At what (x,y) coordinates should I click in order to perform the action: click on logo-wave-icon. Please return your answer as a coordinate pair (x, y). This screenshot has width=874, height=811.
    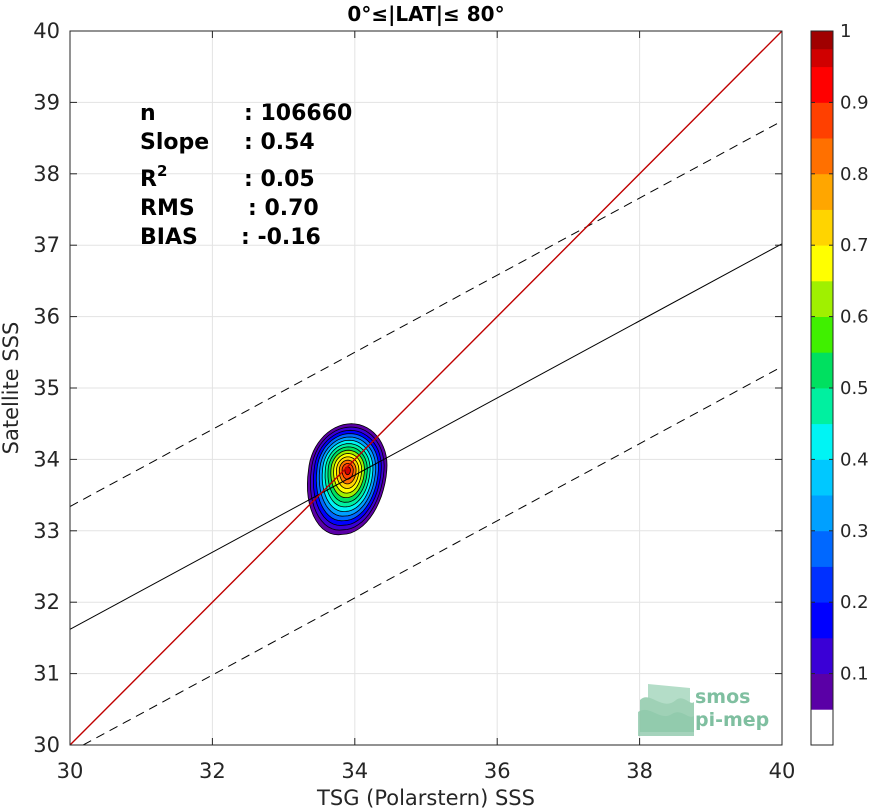
    Looking at the image, I should click on (666, 710).